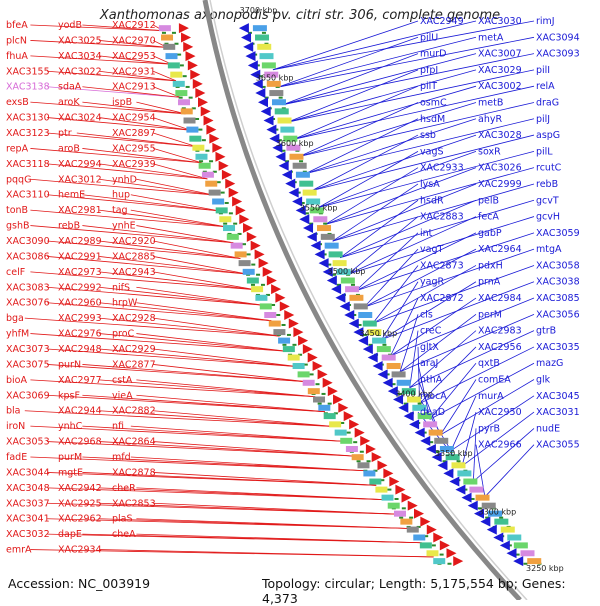 Image resolution: width=600 pixels, height=606 pixels. Describe the element at coordinates (123, 334) in the screenshot. I see `gene-label-left: proC` at that location.